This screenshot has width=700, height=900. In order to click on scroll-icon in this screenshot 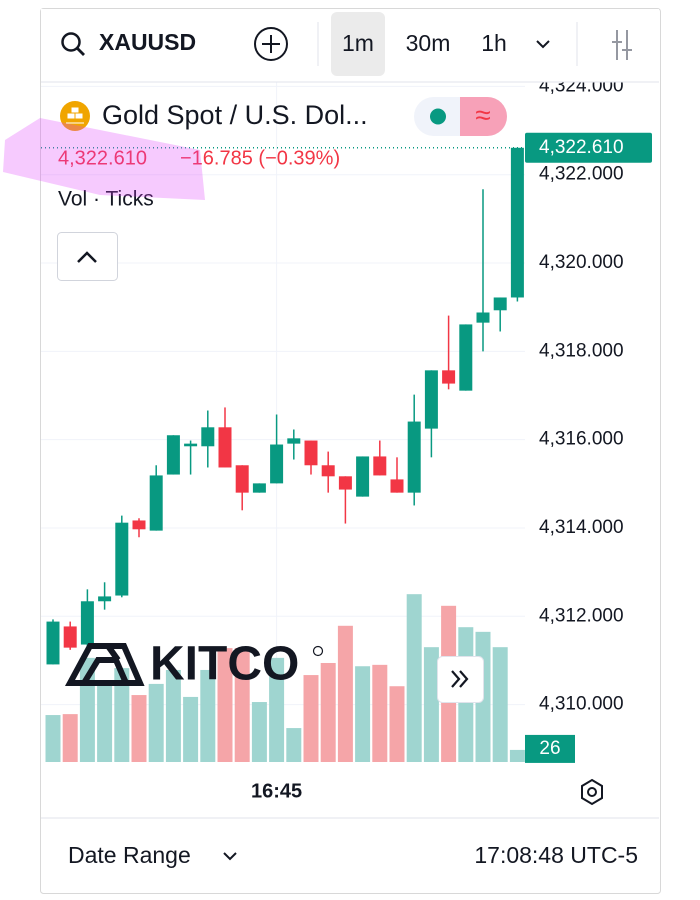, I will do `click(460, 679)`.